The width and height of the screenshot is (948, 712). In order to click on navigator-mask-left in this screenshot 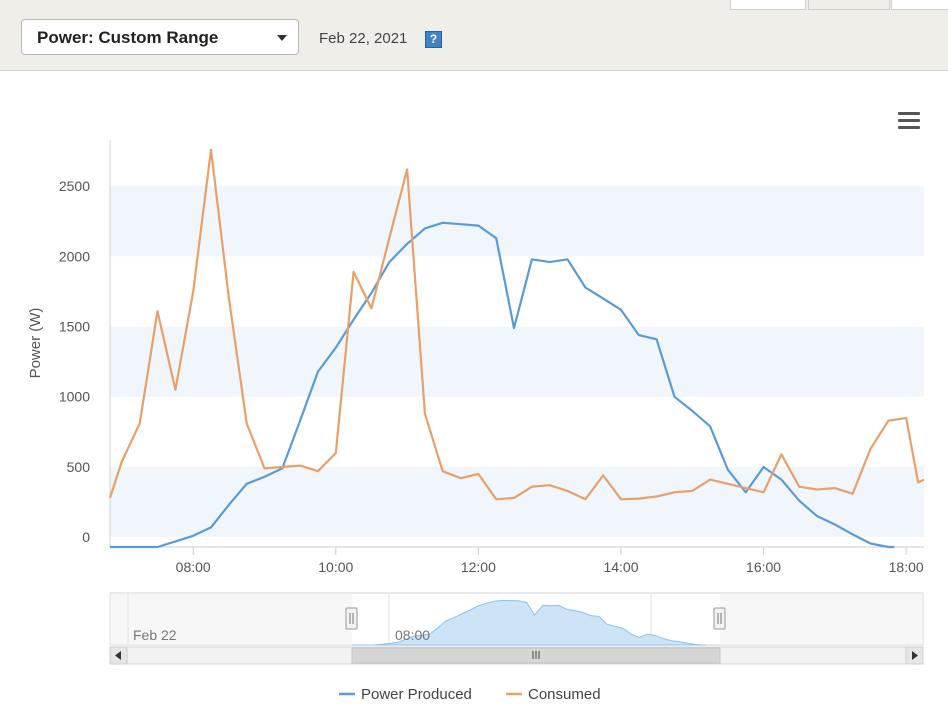, I will do `click(231, 619)`.